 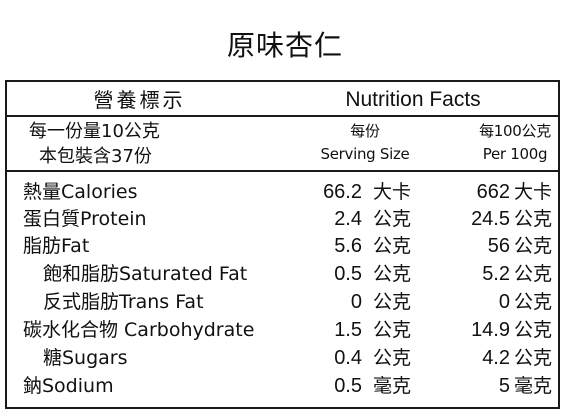 I want to click on nutrient-row-sugars: 糖Sugars 0.4 公克 4.2 公克, so click(x=282, y=358).